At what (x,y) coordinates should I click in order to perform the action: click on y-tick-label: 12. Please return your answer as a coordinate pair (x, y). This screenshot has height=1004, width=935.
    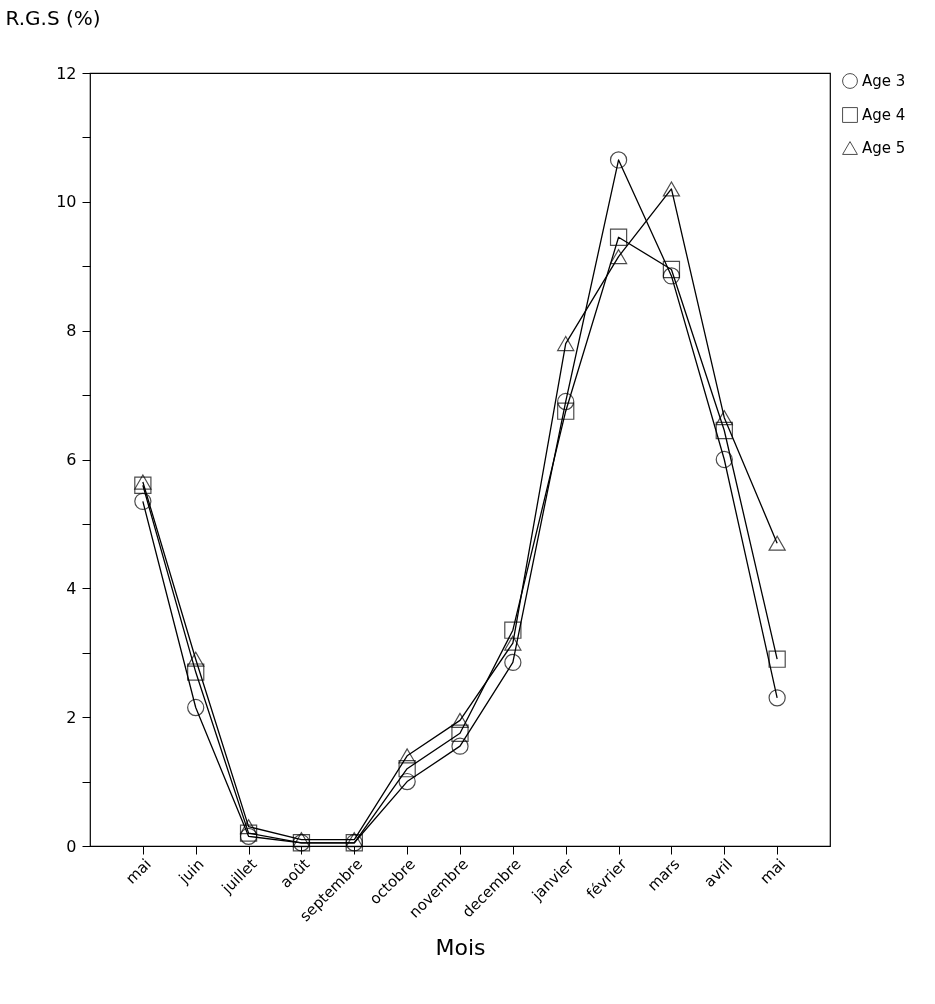
    Looking at the image, I should click on (66, 73).